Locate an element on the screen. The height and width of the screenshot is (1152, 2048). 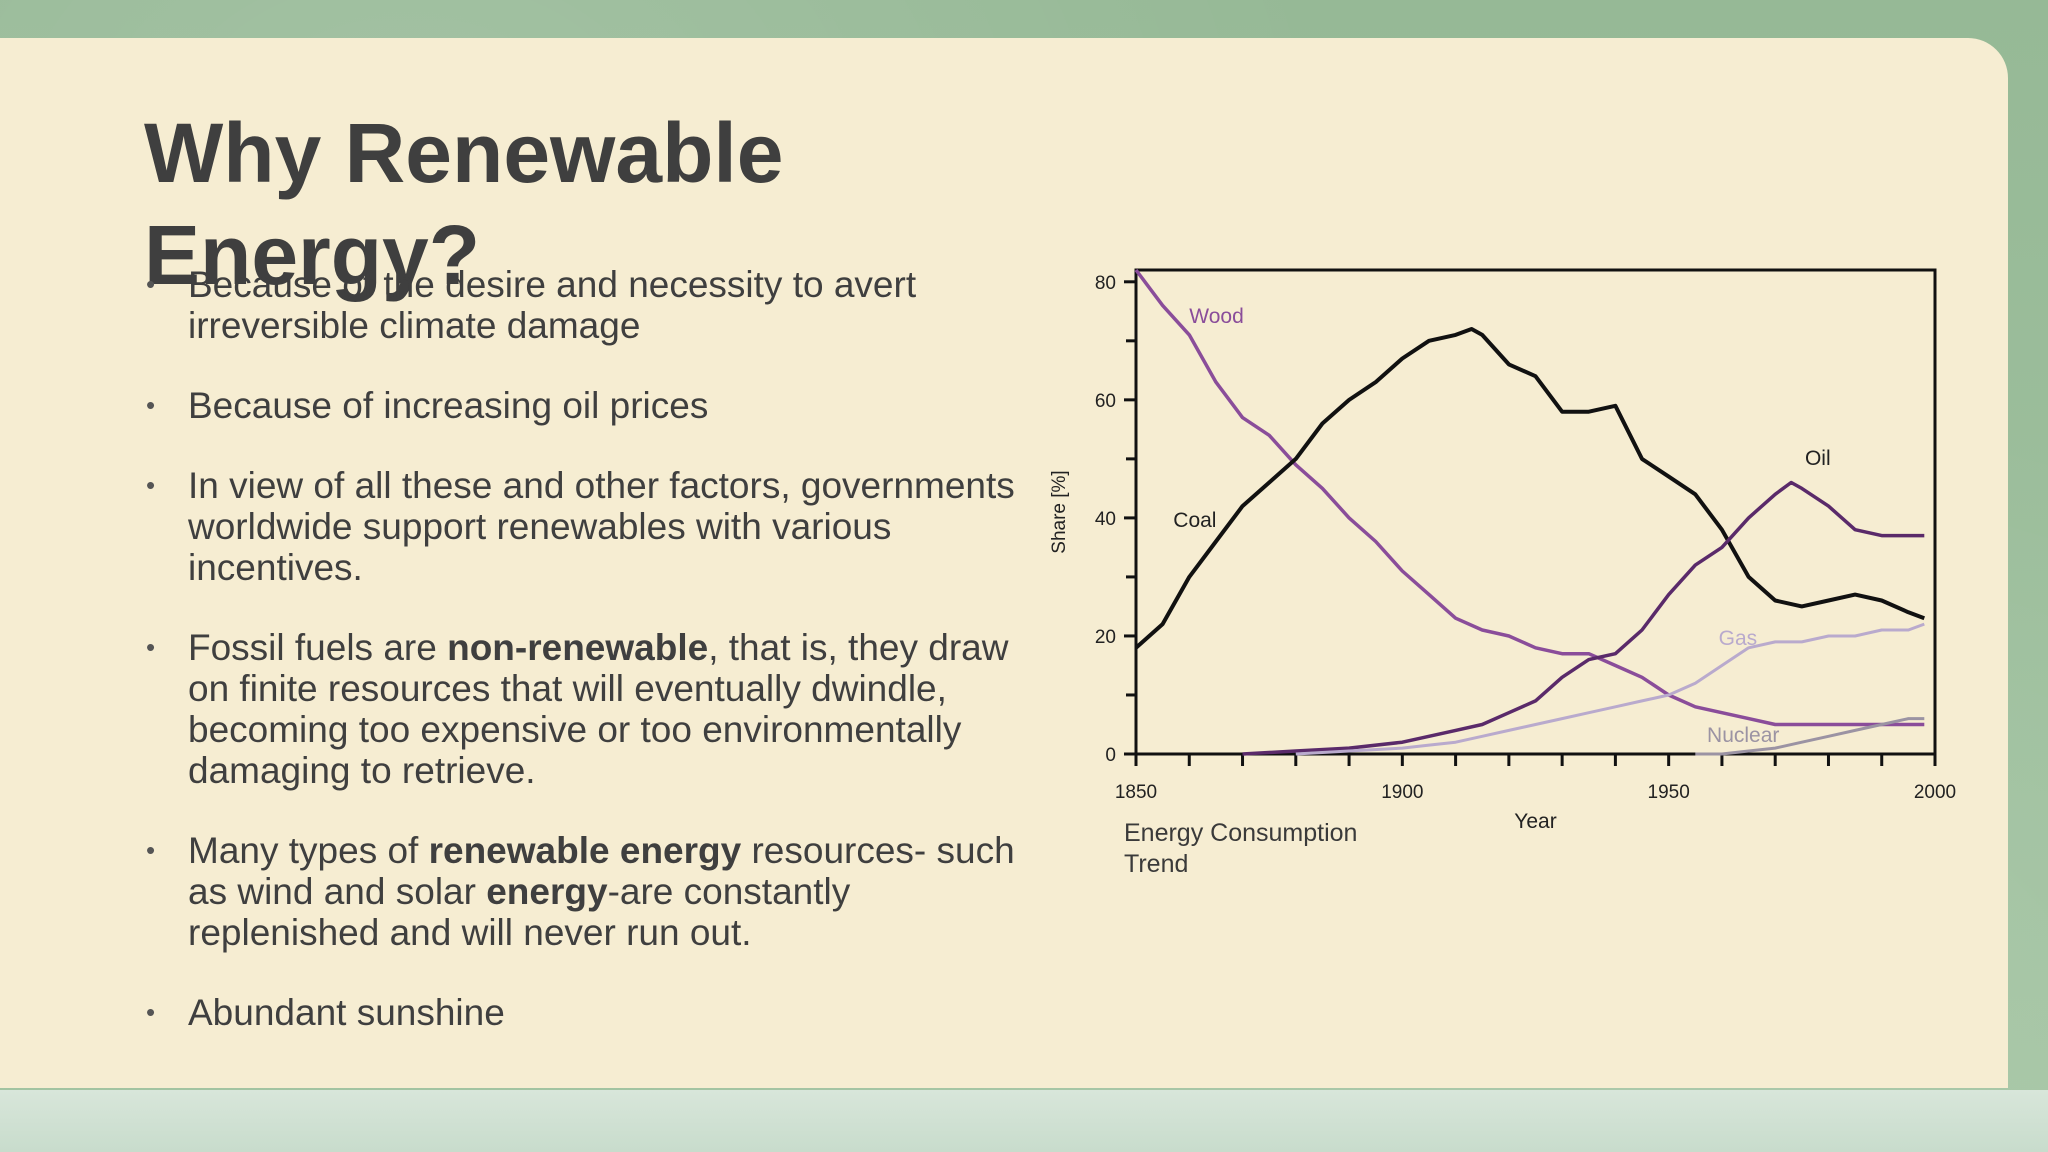
bullet-bold-text: energy is located at coordinates (547, 891).